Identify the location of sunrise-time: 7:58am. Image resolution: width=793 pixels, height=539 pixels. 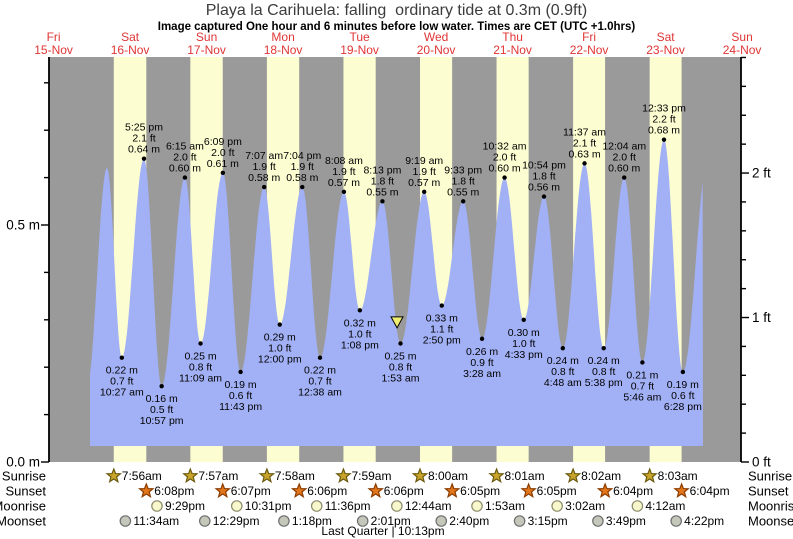
(295, 476).